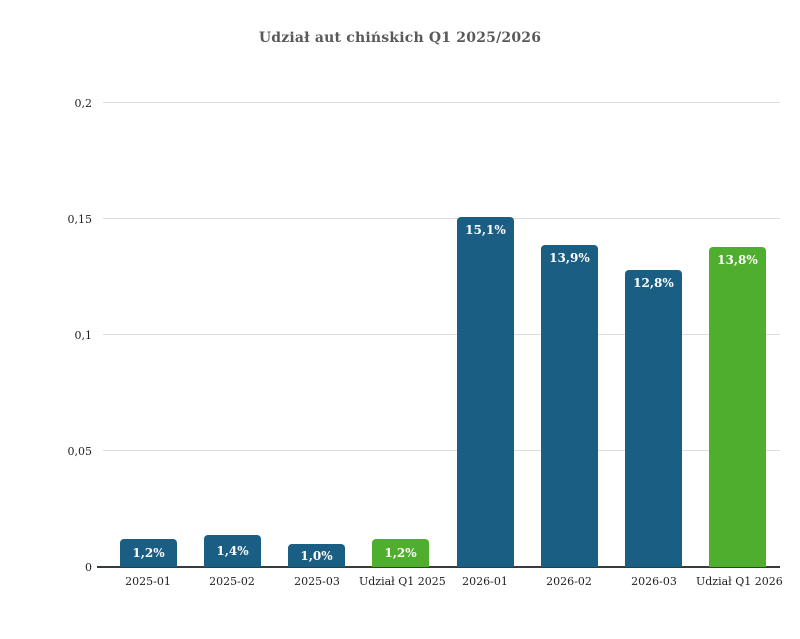 Image resolution: width=800 pixels, height=639 pixels. I want to click on x-tick-label-udzial-q1-2025: Udział Q1 2025, so click(402, 581).